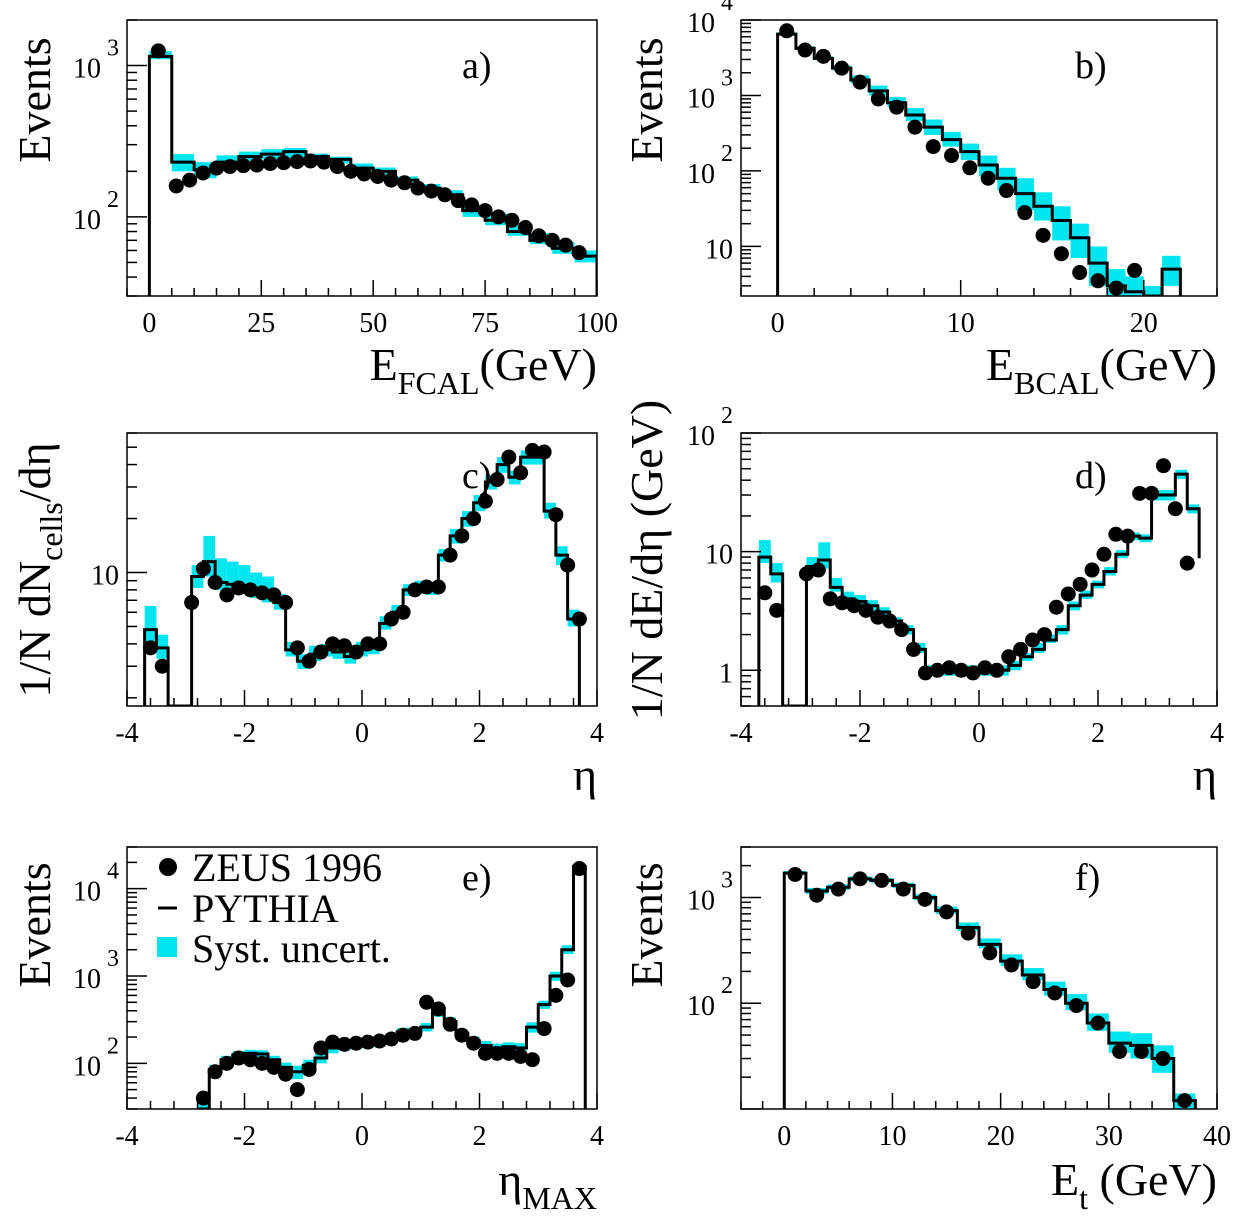 The width and height of the screenshot is (1241, 1222). I want to click on panel-f-pythia-histogram, so click(989, 990).